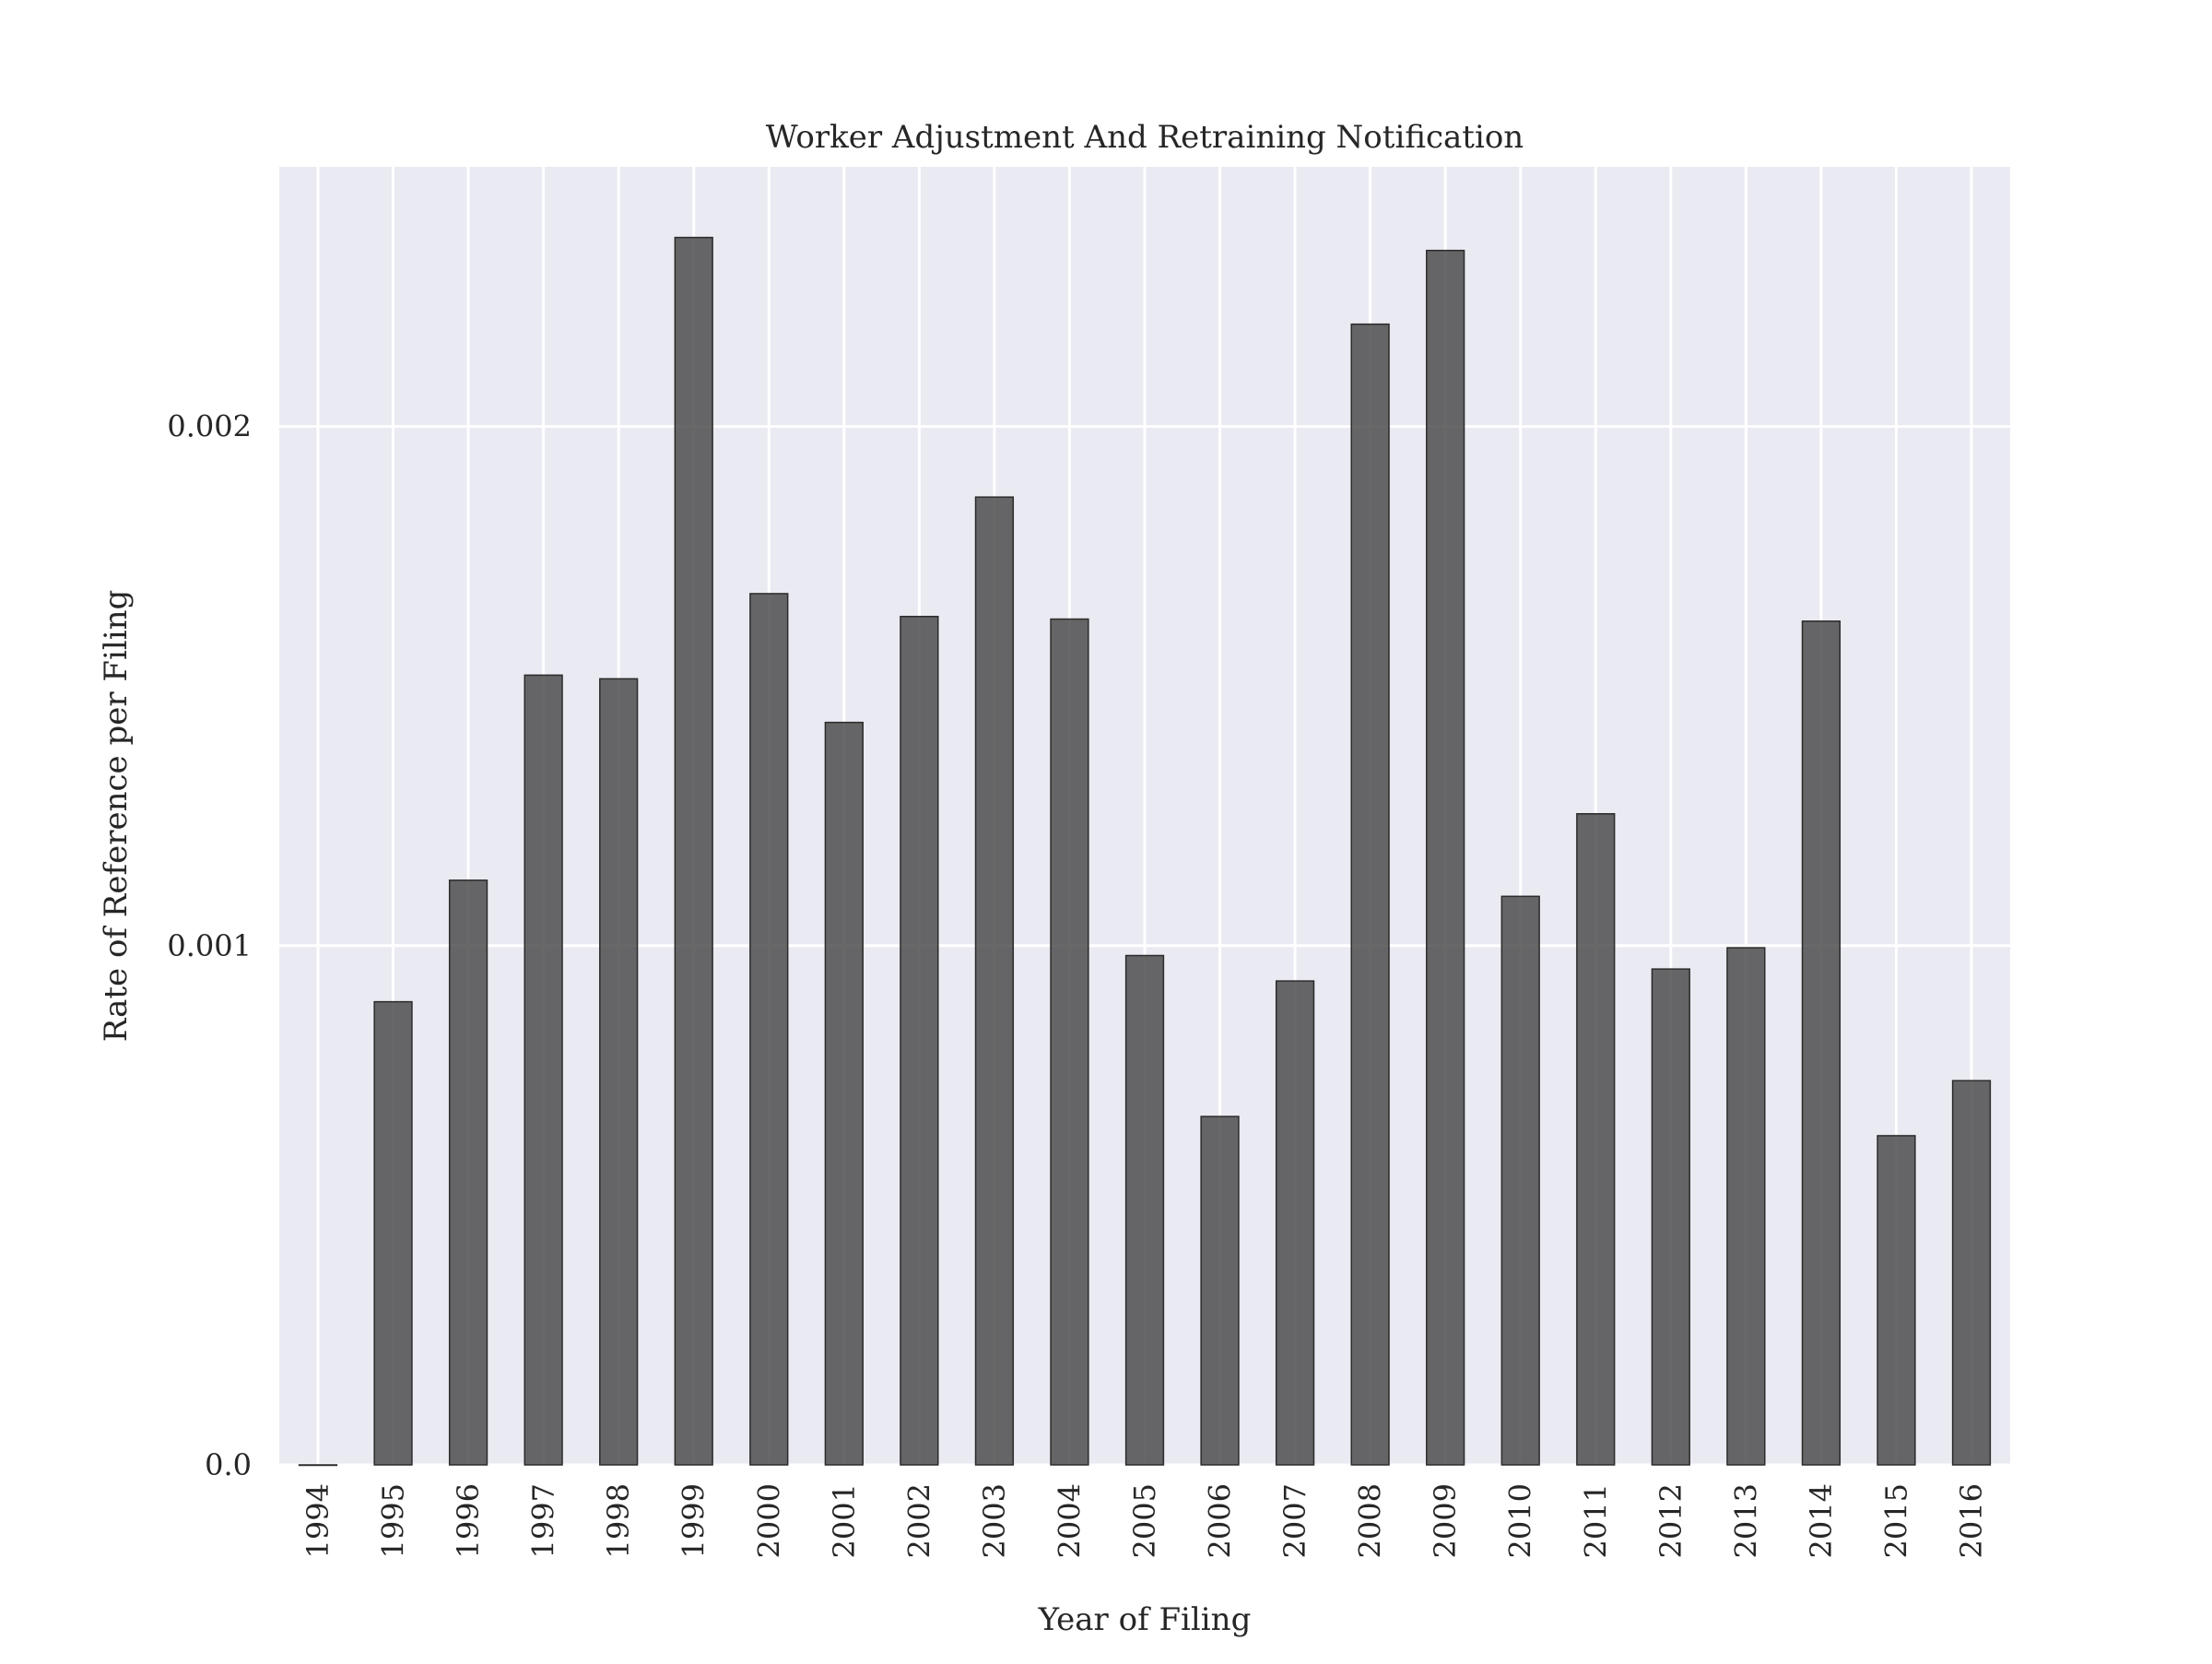 Image resolution: width=2212 pixels, height=1664 pixels. I want to click on x-tick-label: 2003, so click(994, 1520).